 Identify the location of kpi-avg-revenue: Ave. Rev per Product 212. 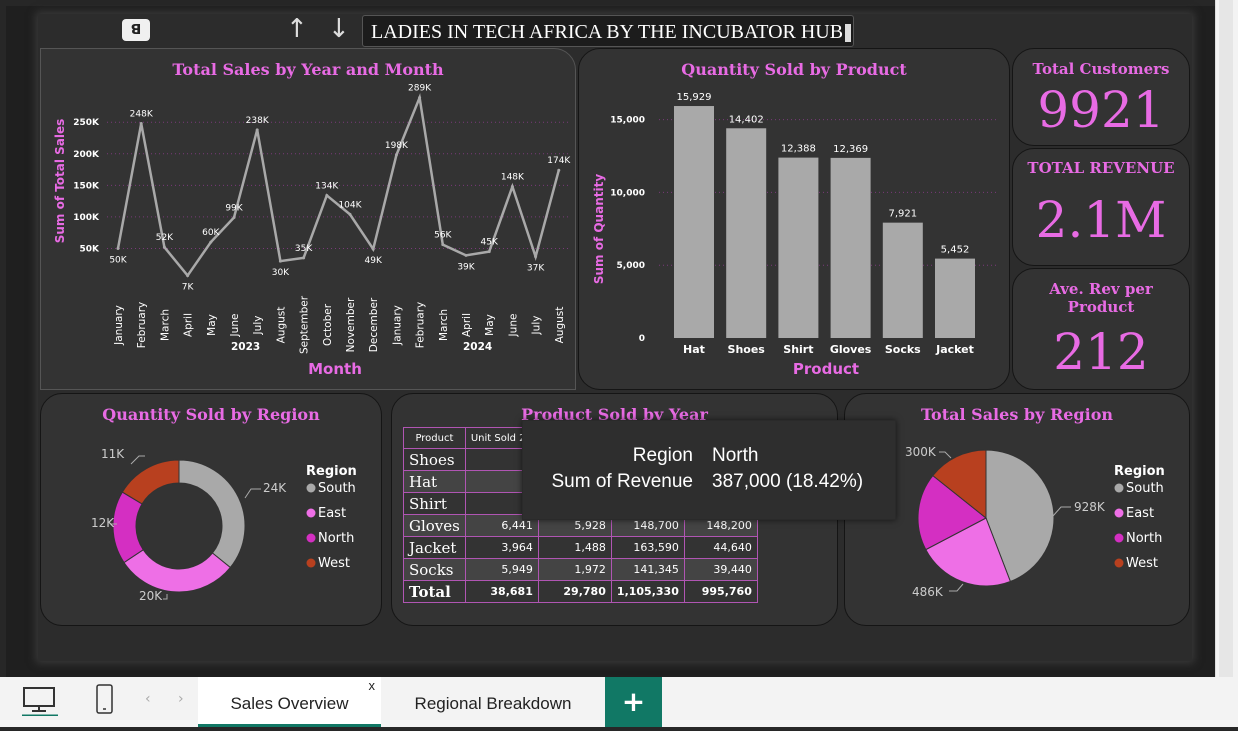
(1101, 329).